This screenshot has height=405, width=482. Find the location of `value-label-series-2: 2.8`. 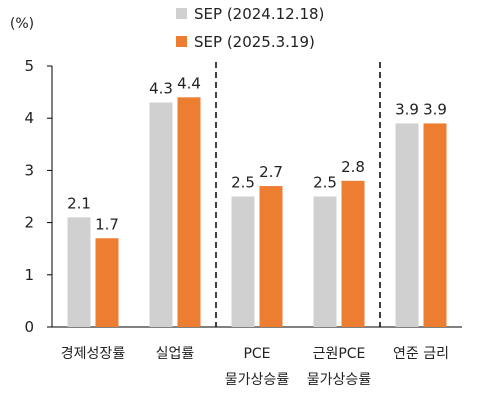

value-label-series-2: 2.8 is located at coordinates (353, 167).